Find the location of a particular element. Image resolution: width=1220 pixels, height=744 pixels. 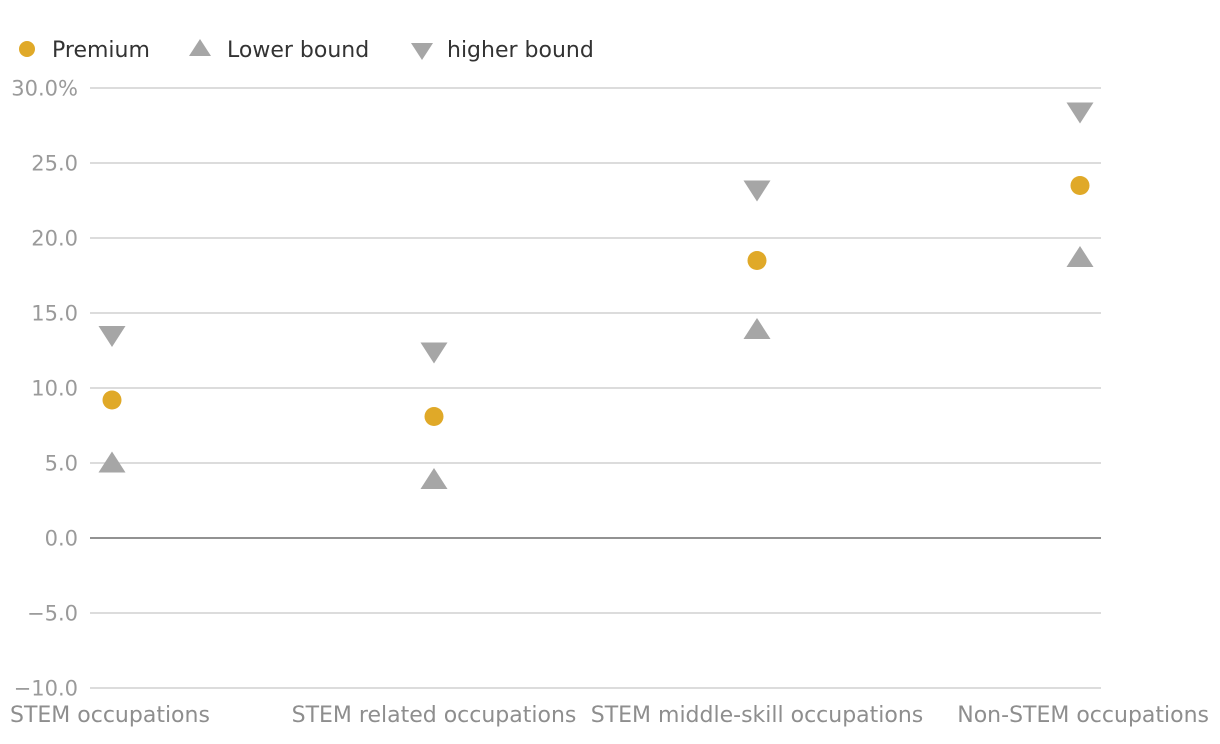

legend-marker-higher-bound is located at coordinates (422, 51).